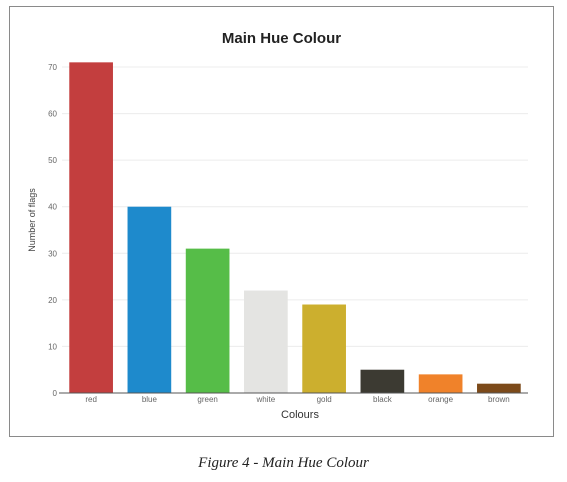  What do you see at coordinates (150, 399) in the screenshot?
I see `x-tick-label-blue: blue` at bounding box center [150, 399].